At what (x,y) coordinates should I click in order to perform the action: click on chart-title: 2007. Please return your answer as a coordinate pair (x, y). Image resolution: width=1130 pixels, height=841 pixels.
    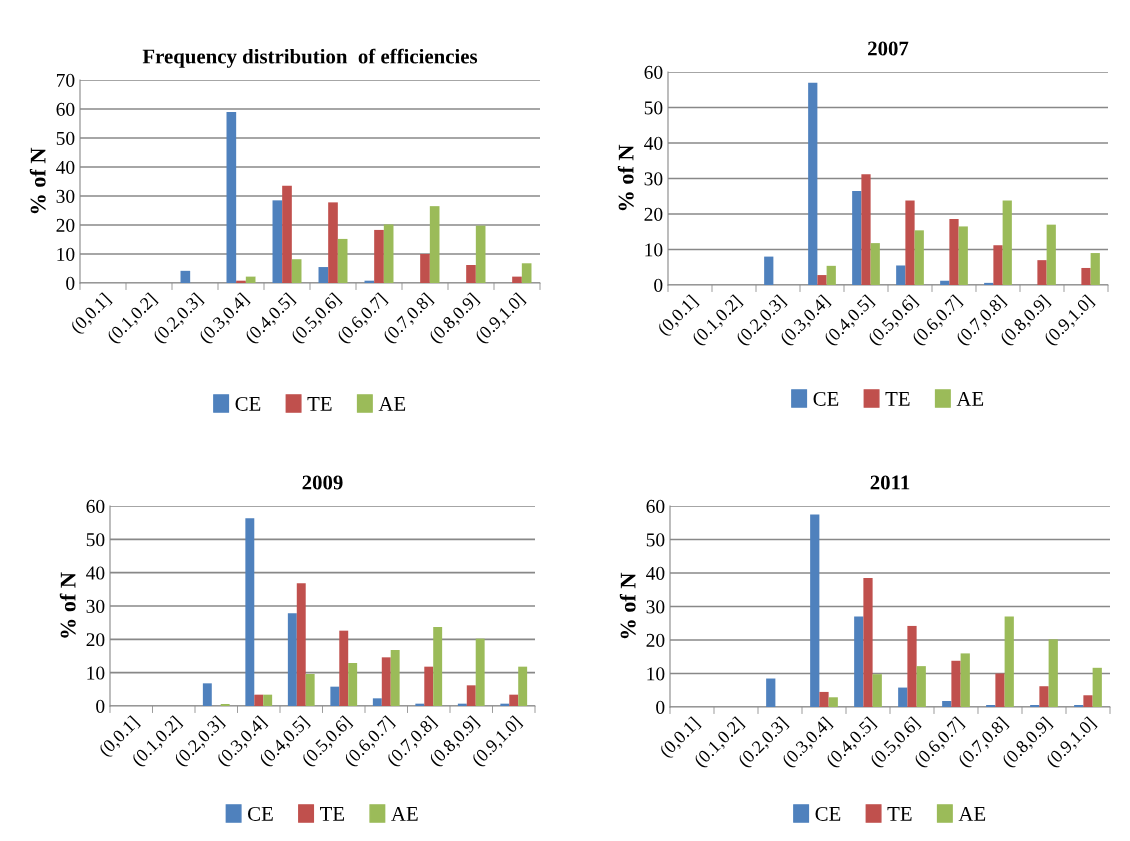
    Looking at the image, I should click on (888, 48).